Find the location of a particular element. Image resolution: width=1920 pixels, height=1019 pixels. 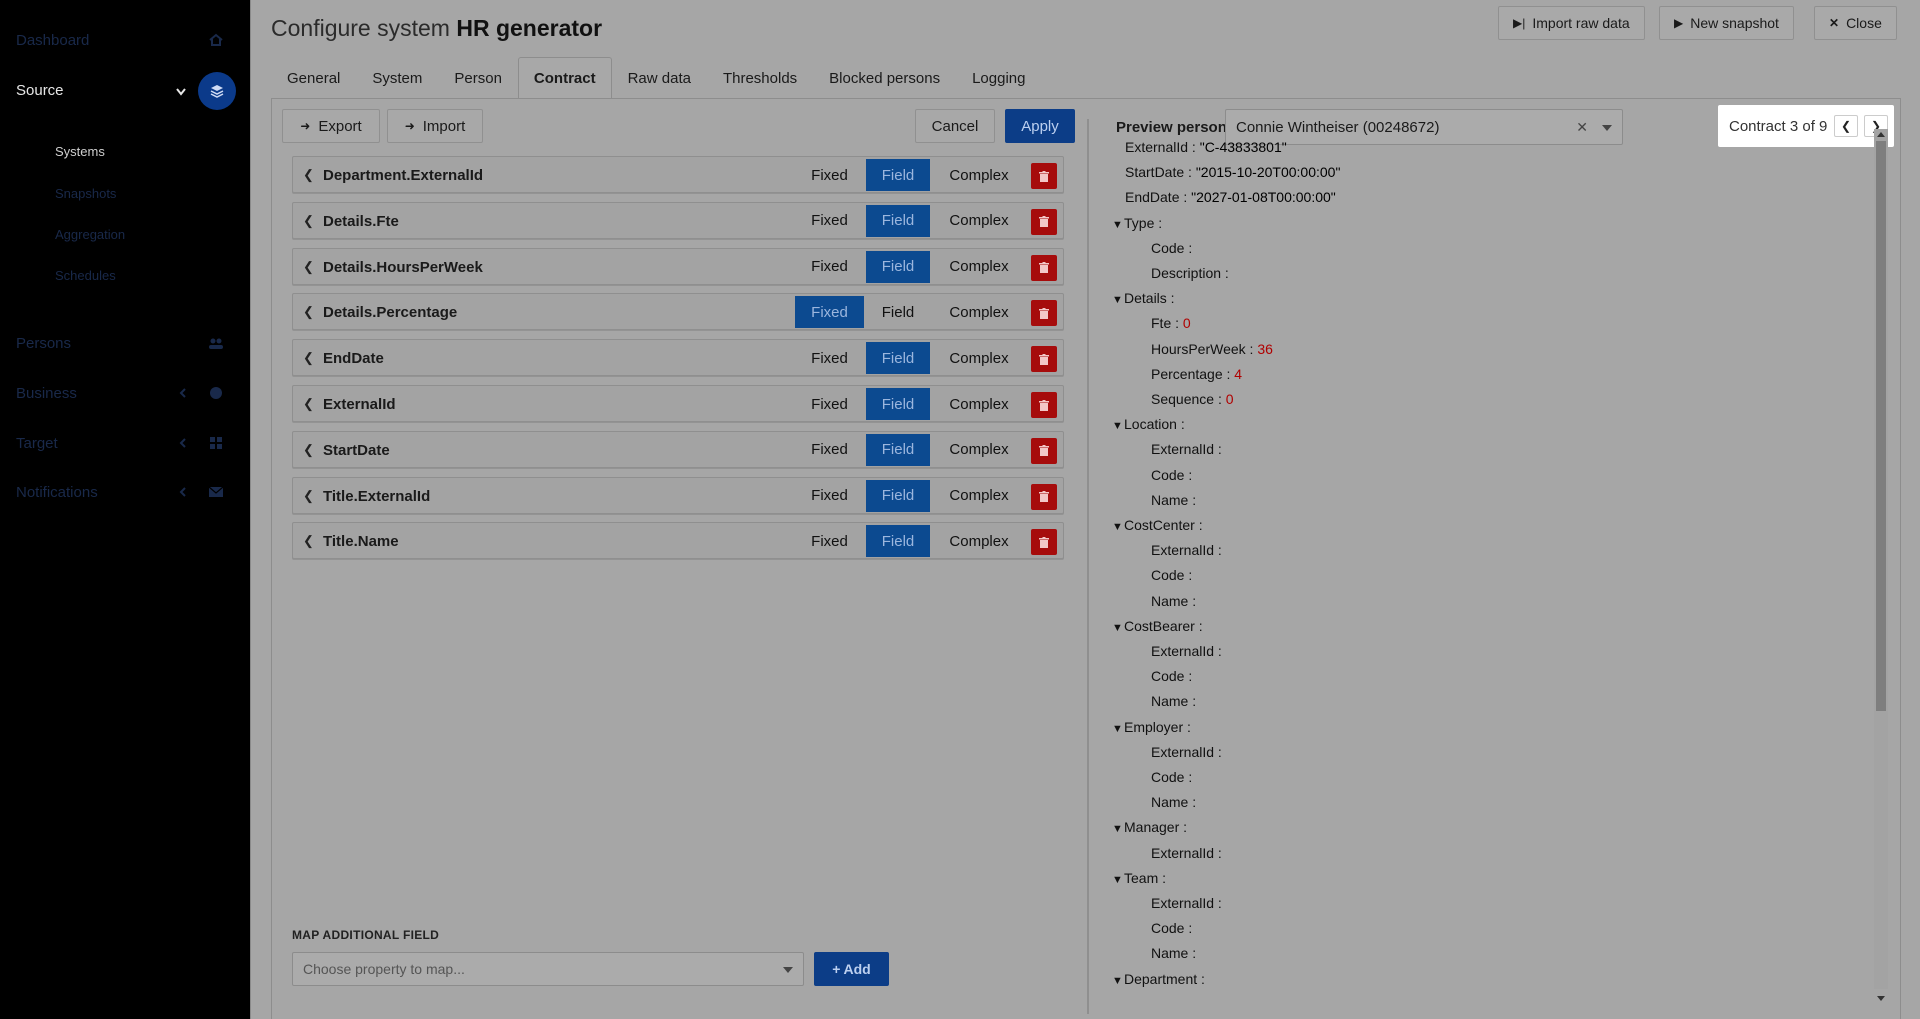

subnav-aggregation: Aggregation is located at coordinates (90, 234).